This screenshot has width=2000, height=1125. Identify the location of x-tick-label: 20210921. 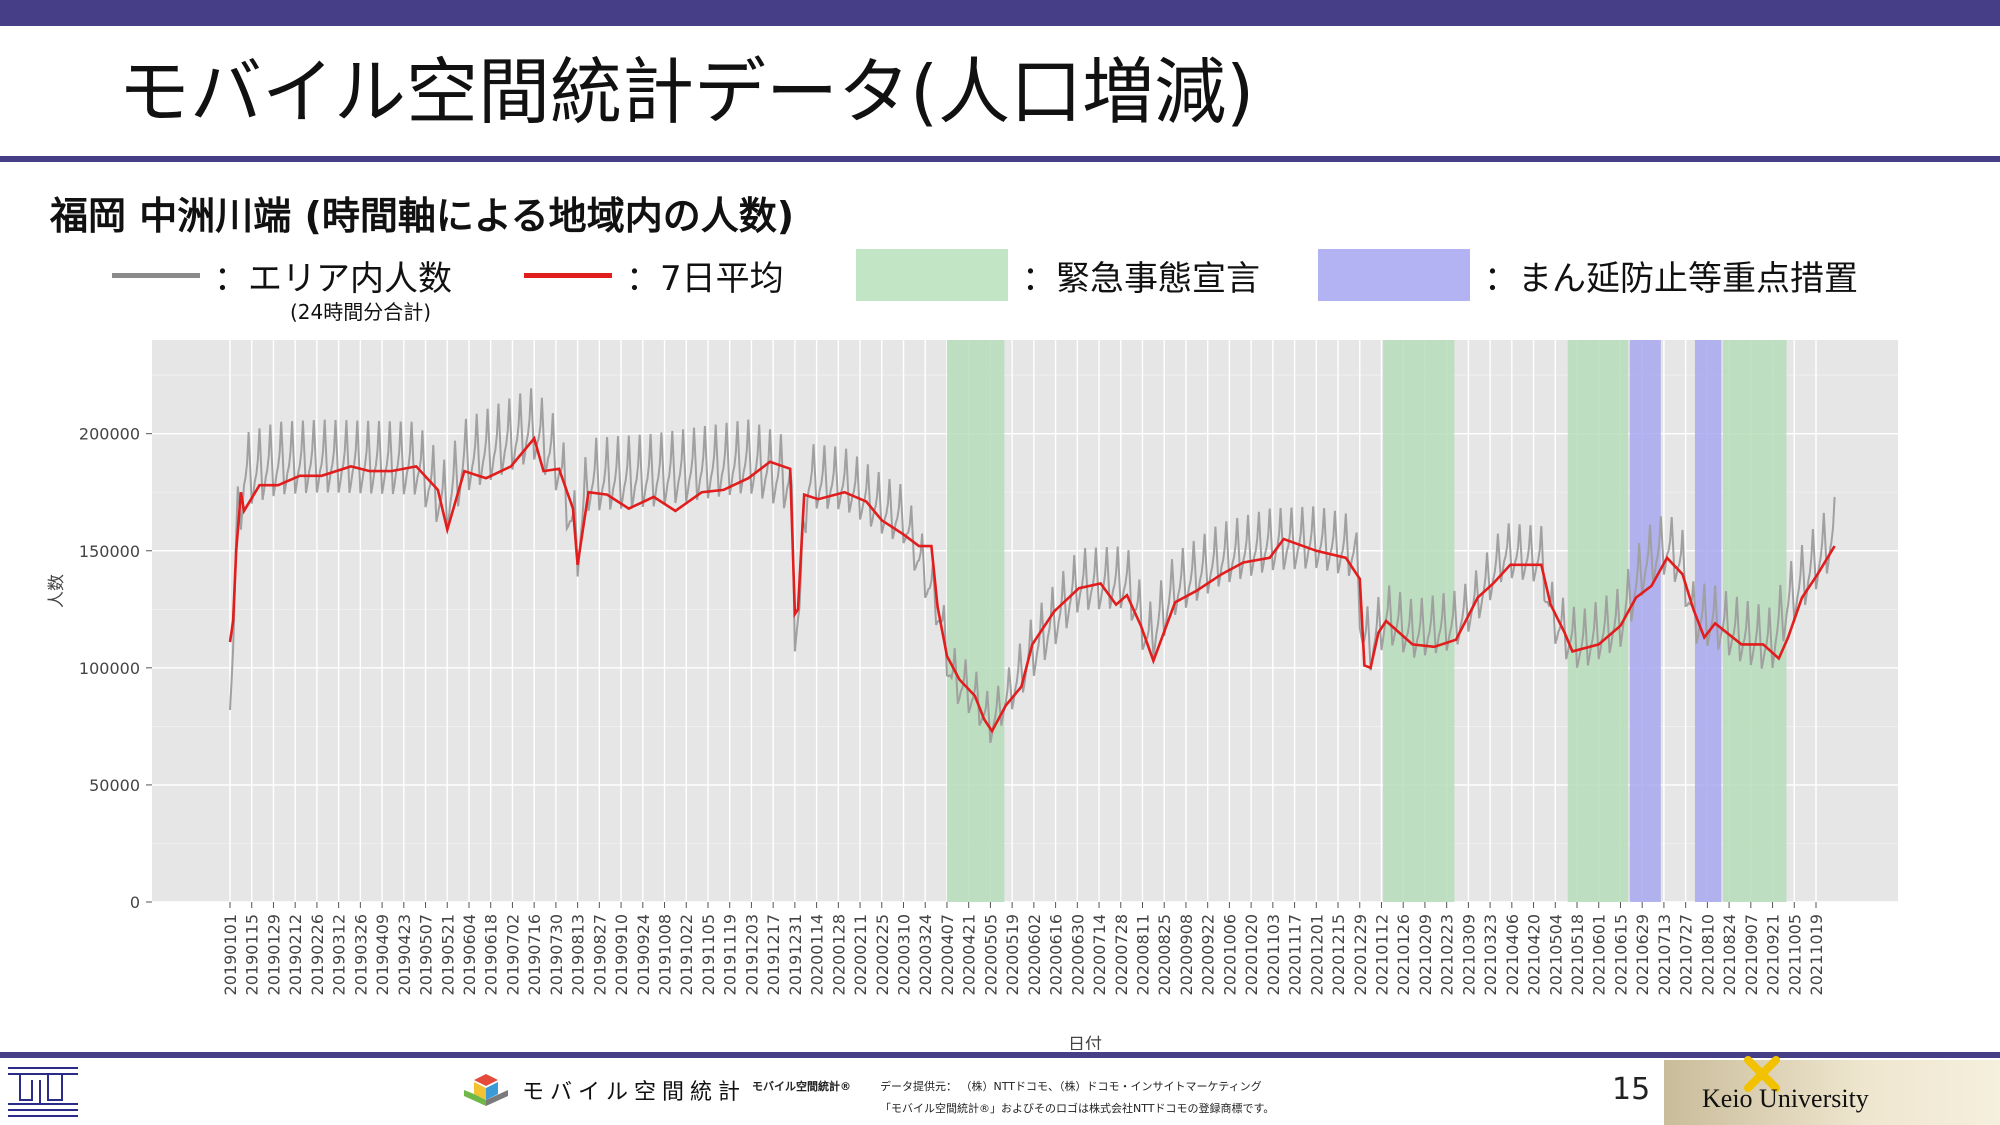
(1773, 954).